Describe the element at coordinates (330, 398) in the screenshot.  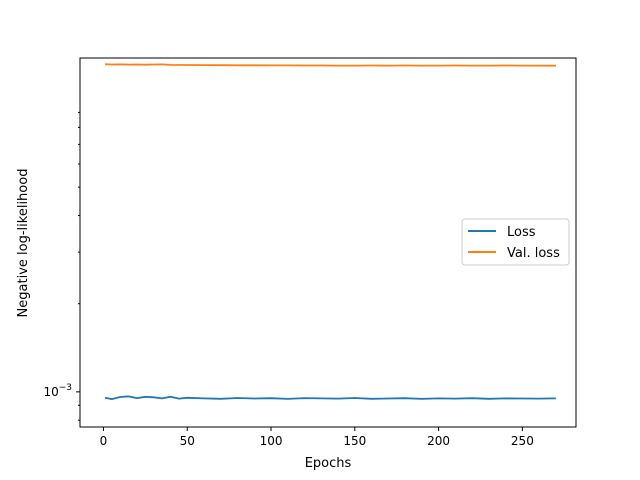
I see `series-line-loss` at that location.